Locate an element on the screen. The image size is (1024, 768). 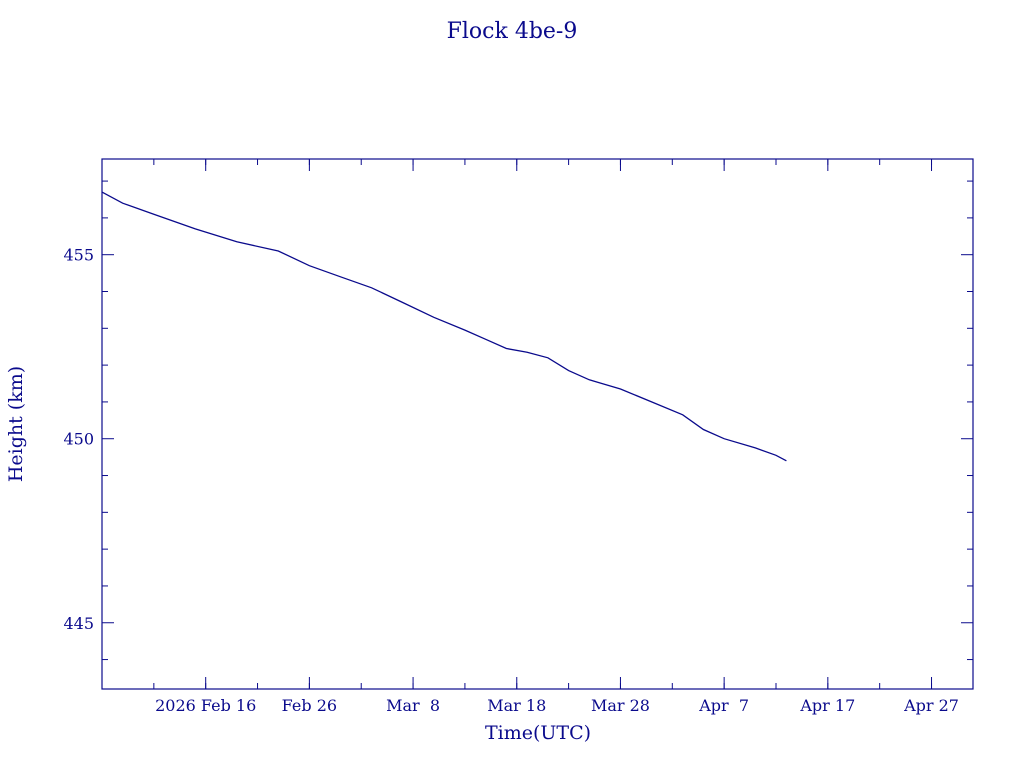
x-tick-label: Mar 28 is located at coordinates (620, 705).